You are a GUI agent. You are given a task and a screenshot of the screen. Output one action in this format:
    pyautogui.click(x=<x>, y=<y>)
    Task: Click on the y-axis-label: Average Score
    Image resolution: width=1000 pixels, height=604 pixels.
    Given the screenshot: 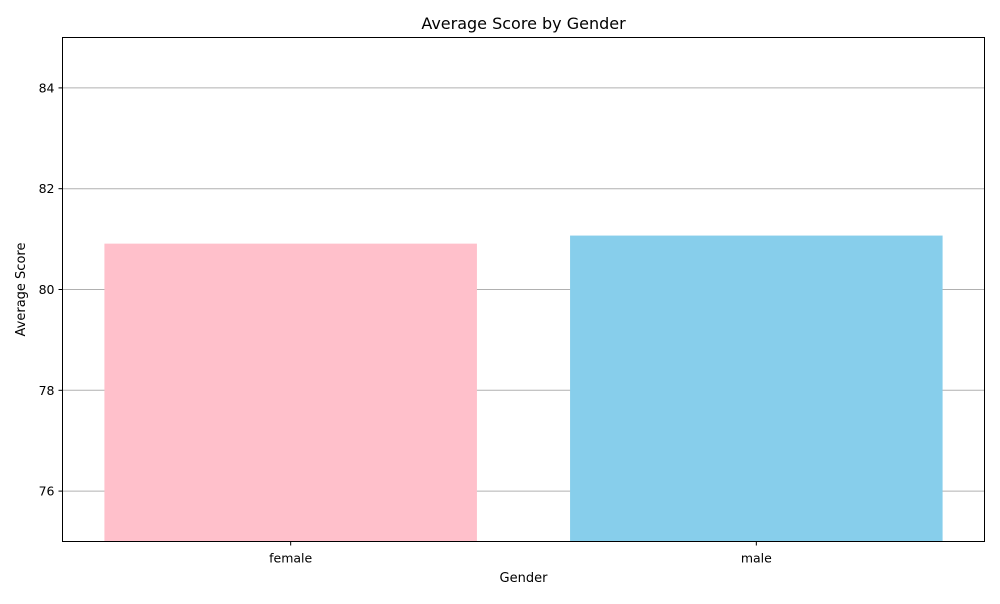 What is the action you would take?
    pyautogui.click(x=21, y=290)
    